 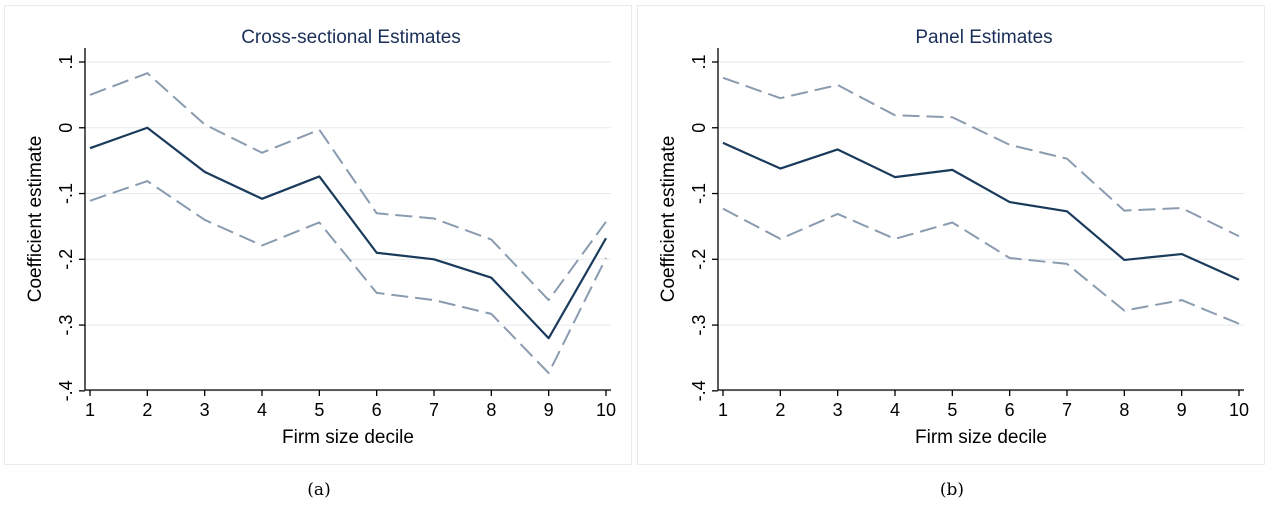 What do you see at coordinates (319, 490) in the screenshot?
I see `caption-a: (a)` at bounding box center [319, 490].